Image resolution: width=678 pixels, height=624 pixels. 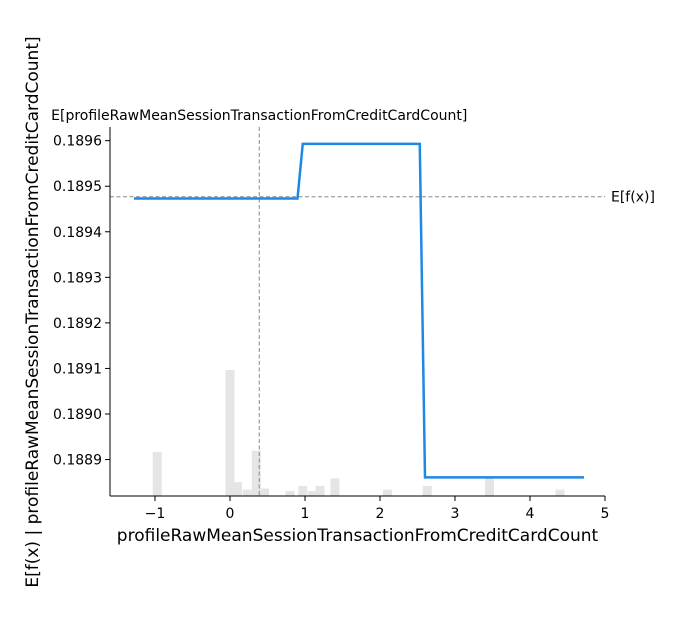 I want to click on x-tick-label: 3, so click(x=455, y=514).